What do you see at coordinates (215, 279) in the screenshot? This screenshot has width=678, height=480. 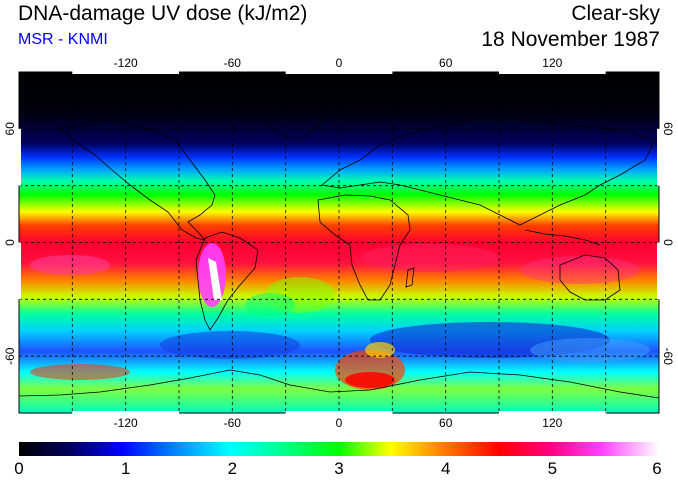 I see `andes-white-patch` at bounding box center [215, 279].